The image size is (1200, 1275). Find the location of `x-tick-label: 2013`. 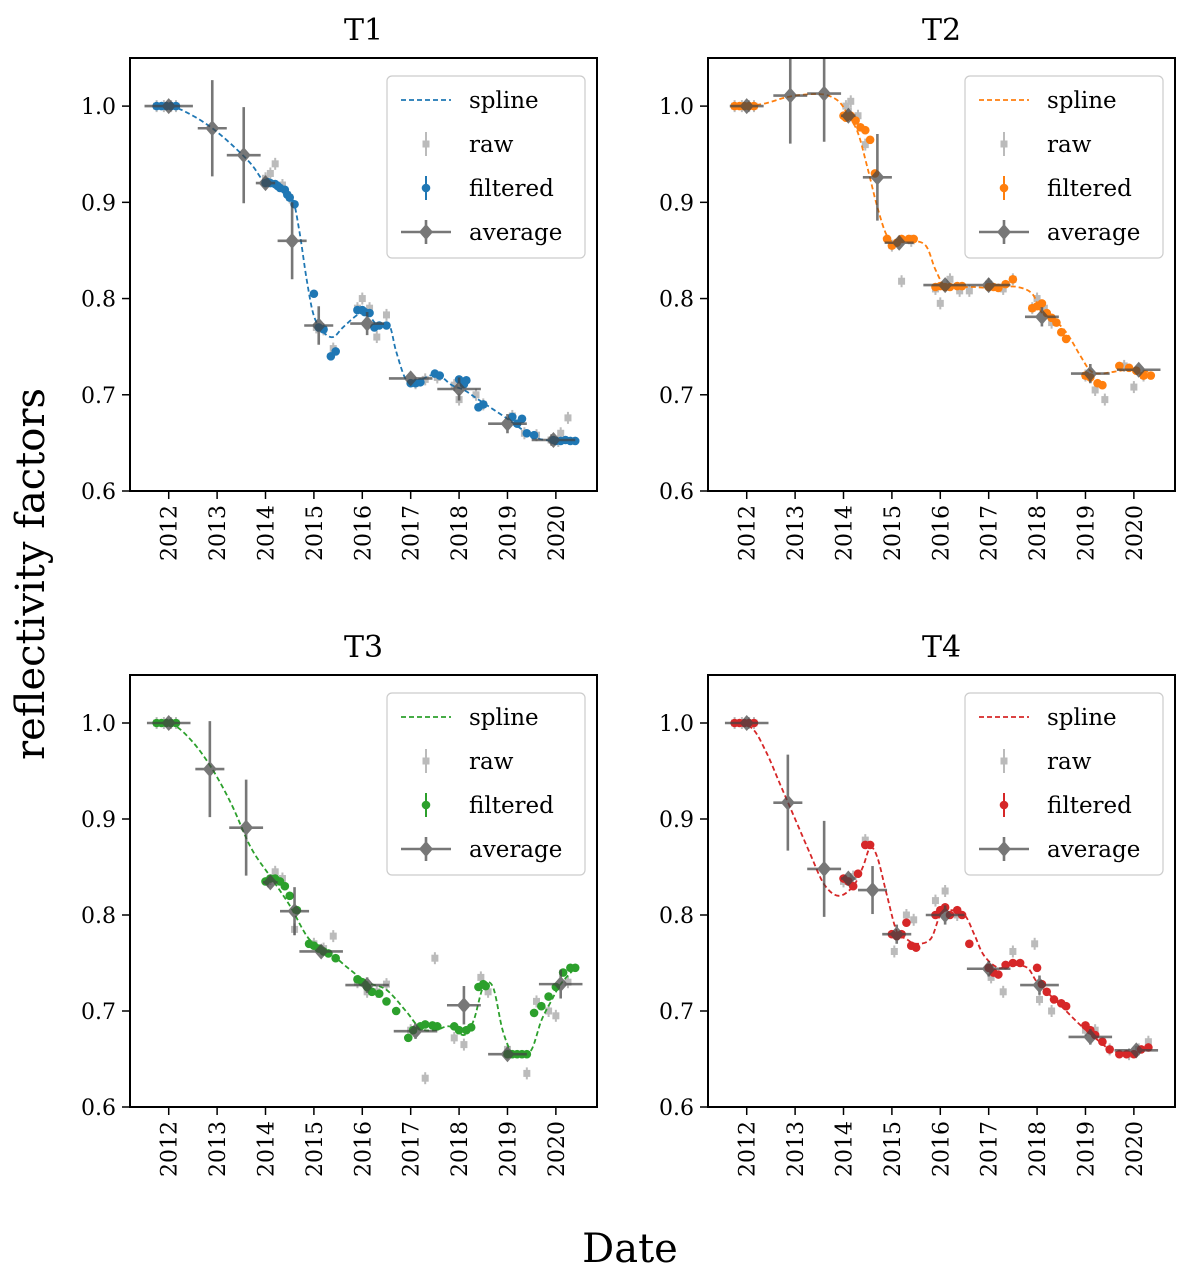

x-tick-label: 2013 is located at coordinates (218, 533).